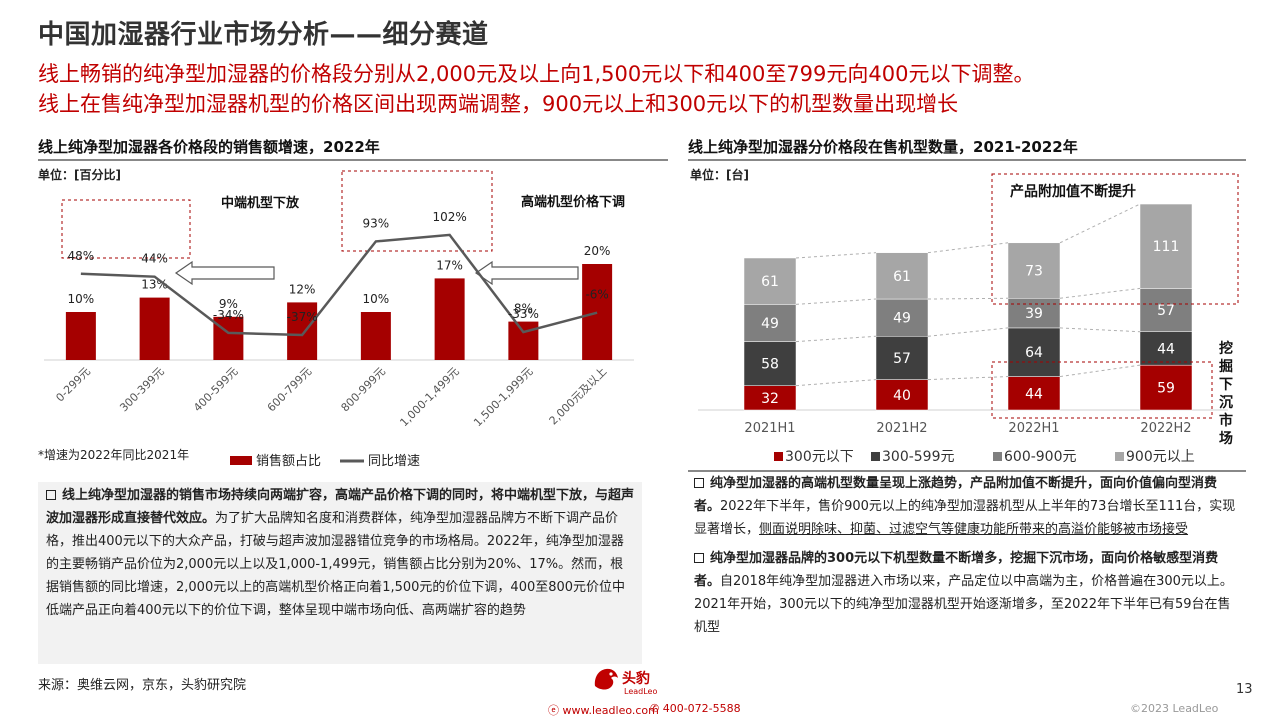  I want to click on category-label-7: 2,000元及以上, so click(578, 396).